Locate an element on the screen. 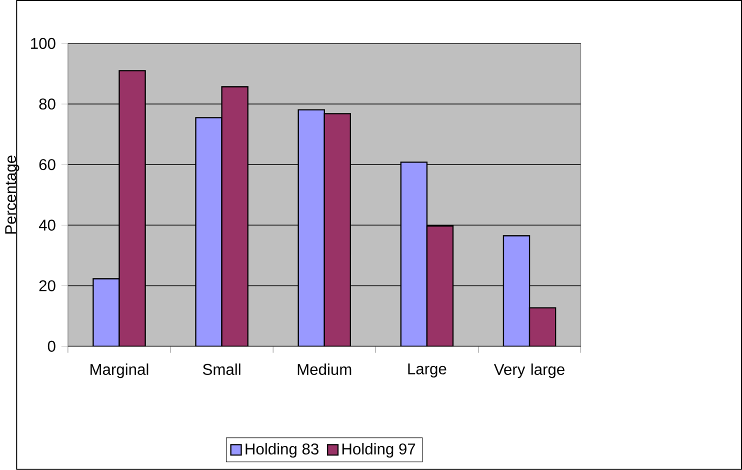  x-tick-label: Marginal is located at coordinates (119, 371).